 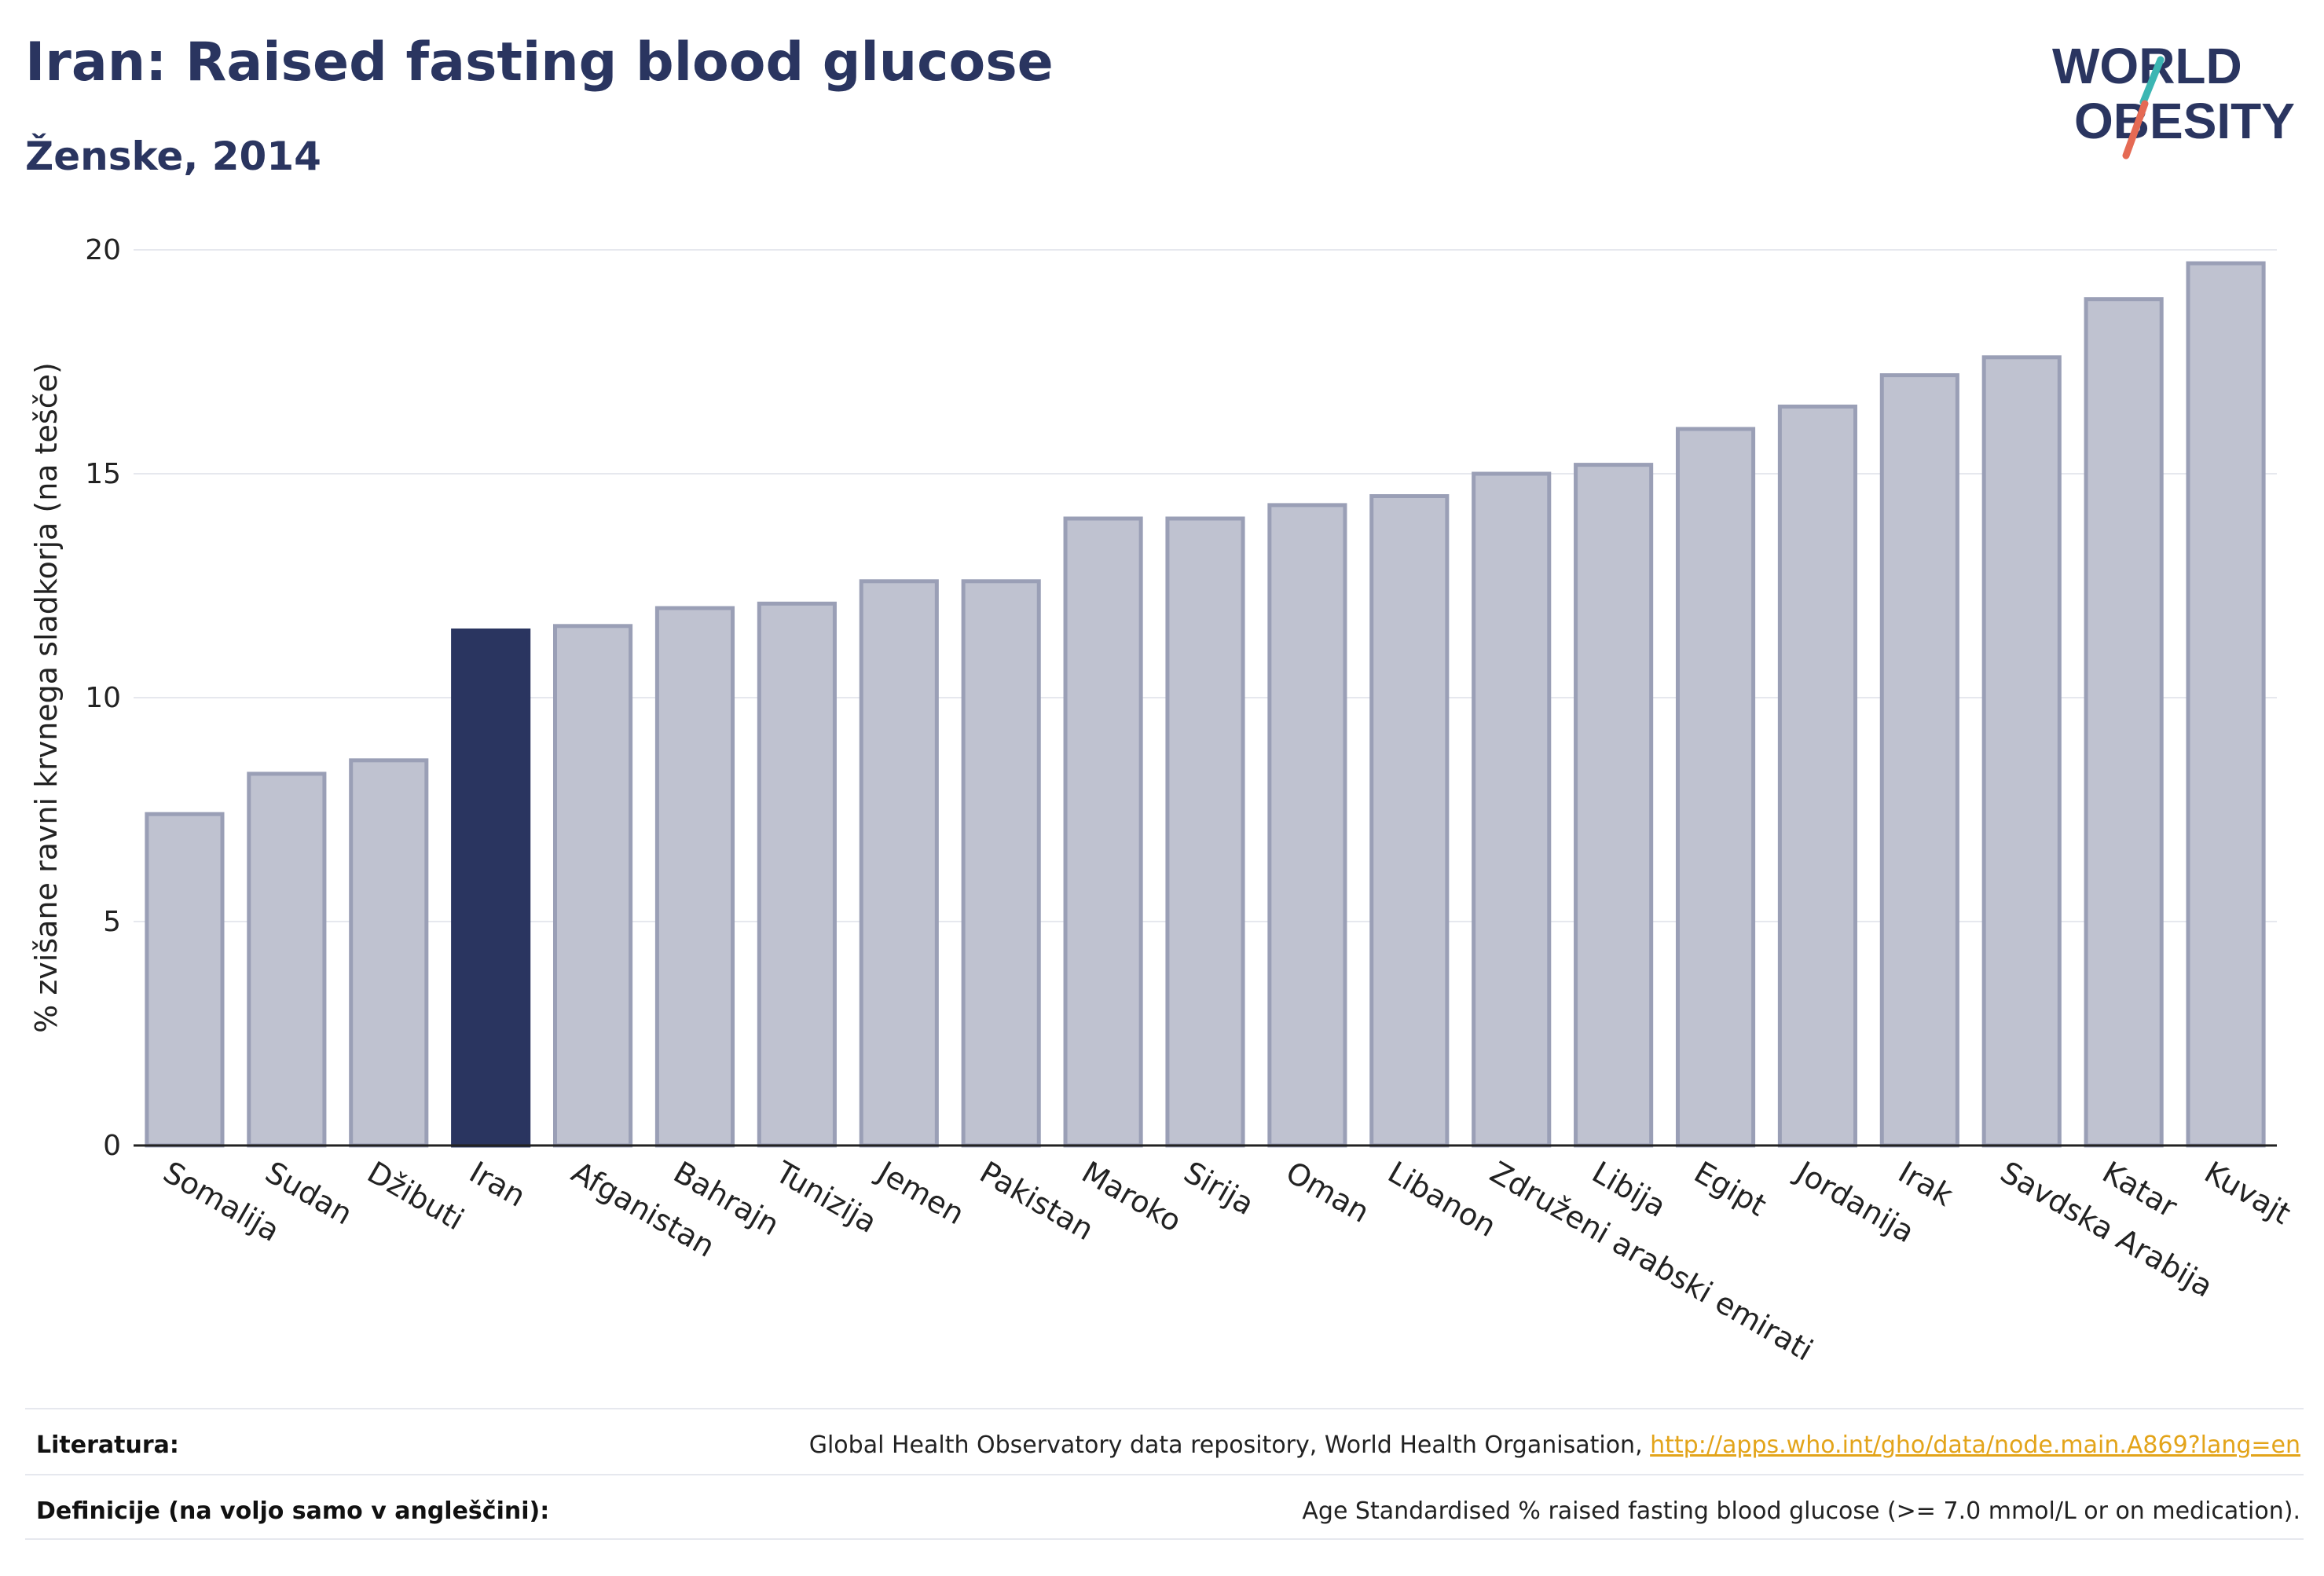 I want to click on chart-title: Iran: Raised fasting blood glucose, so click(x=539, y=62).